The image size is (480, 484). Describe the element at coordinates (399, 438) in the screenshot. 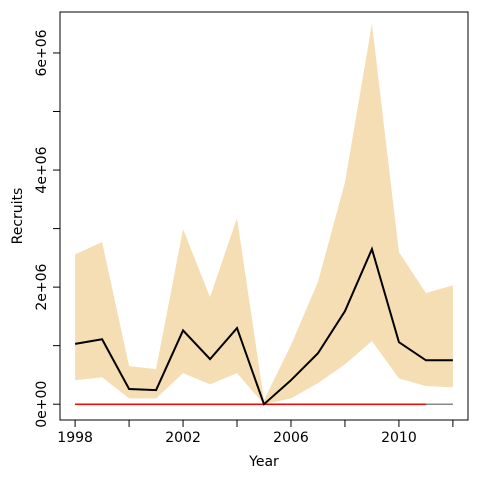

I see `x-tick-label: 2010` at that location.